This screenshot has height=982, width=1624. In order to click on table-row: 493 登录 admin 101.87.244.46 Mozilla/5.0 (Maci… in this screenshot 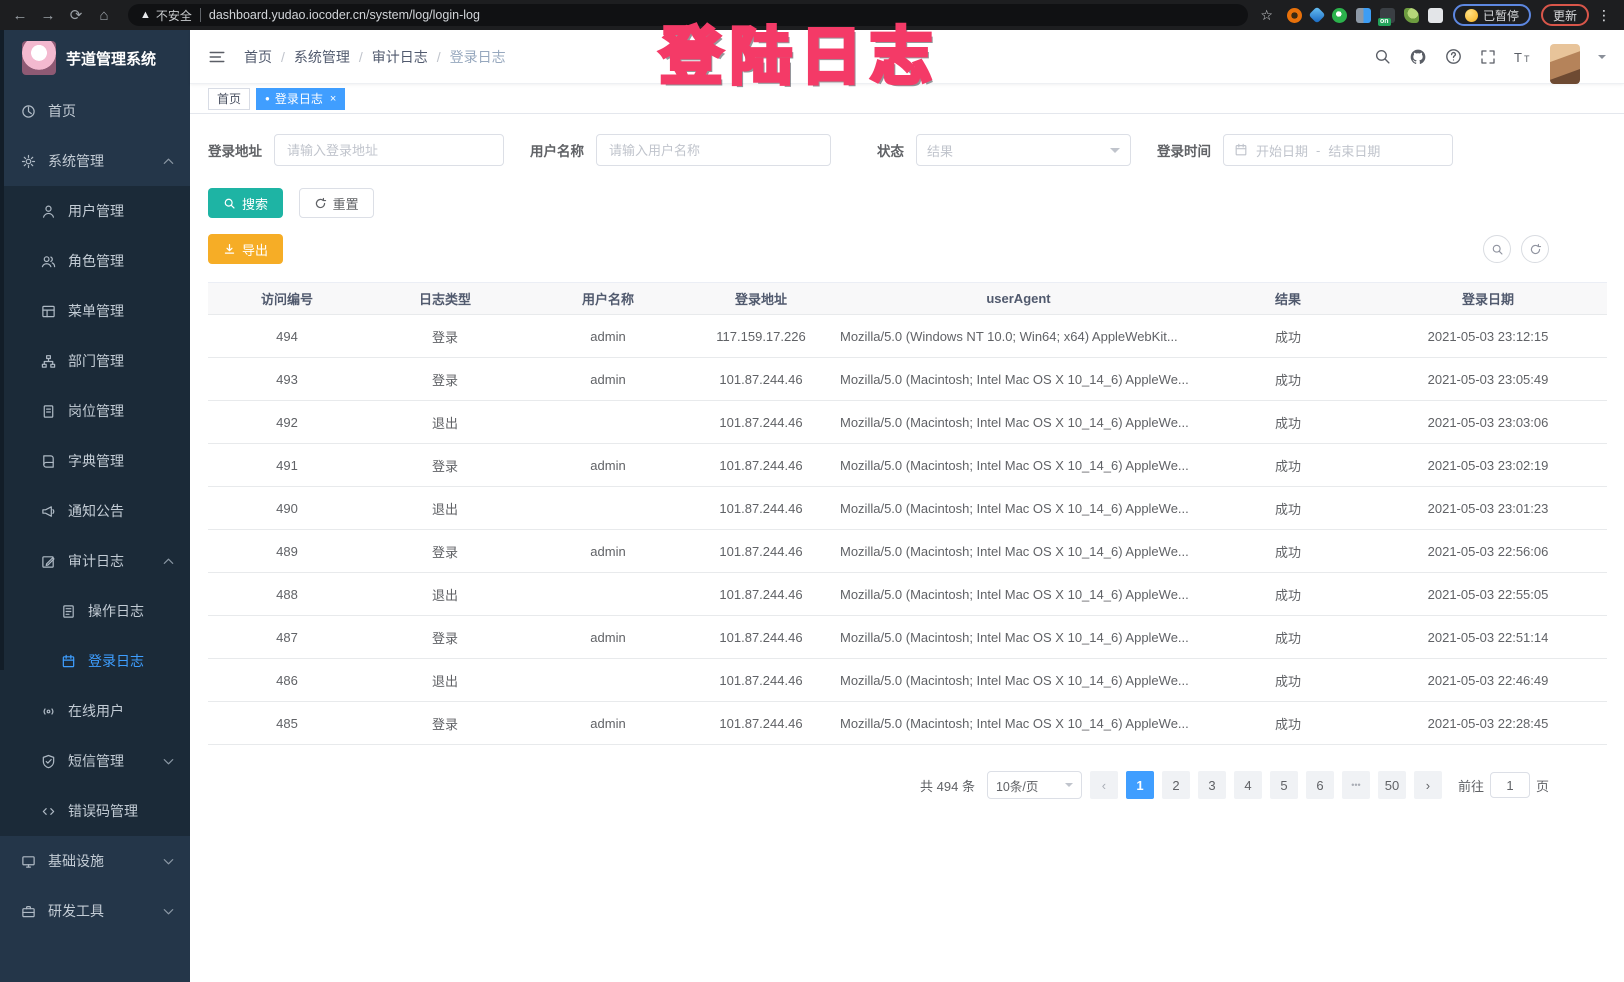, I will do `click(907, 379)`.